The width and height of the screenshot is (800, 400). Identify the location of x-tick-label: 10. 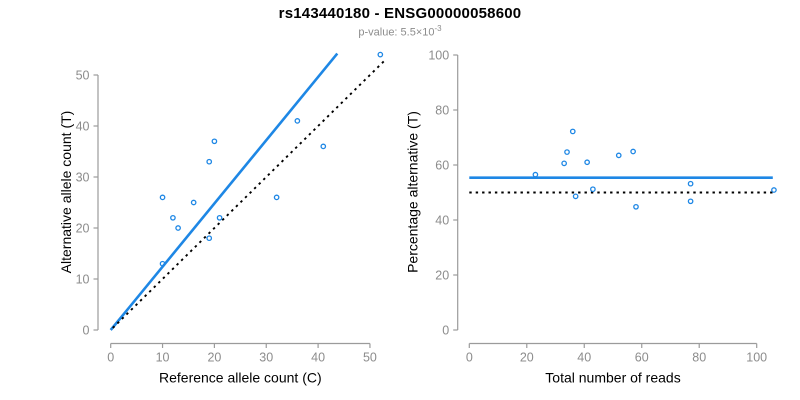
(163, 358).